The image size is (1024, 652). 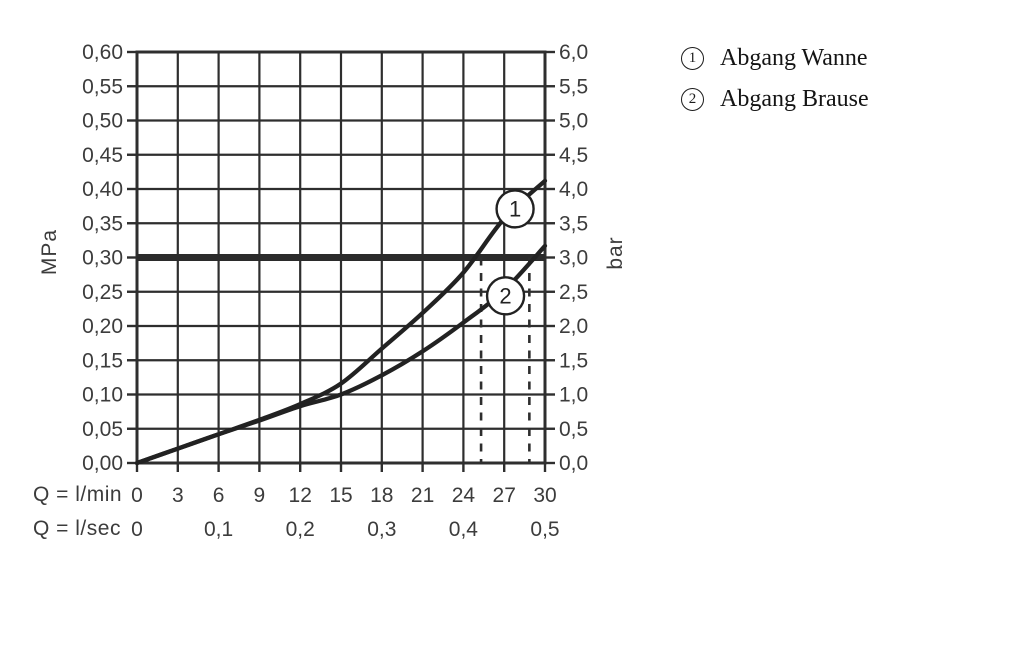 What do you see at coordinates (219, 495) in the screenshot?
I see `lmin-tick-label: 6` at bounding box center [219, 495].